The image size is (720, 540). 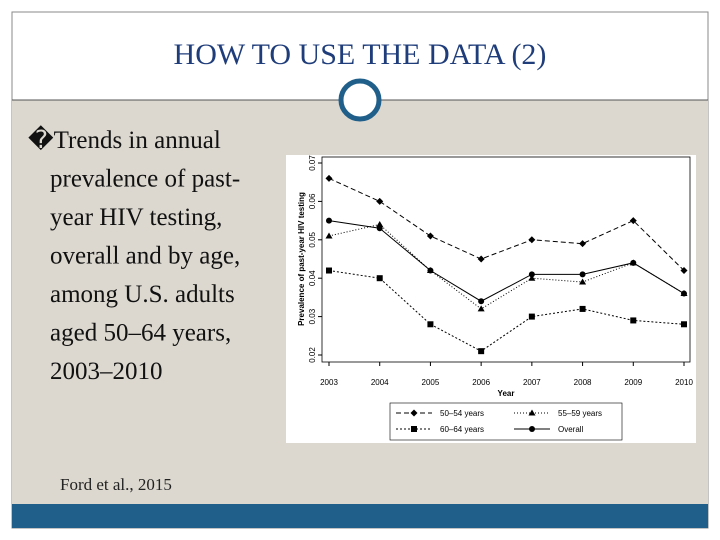 What do you see at coordinates (312, 355) in the screenshot?
I see `y-tick-label: 0.02` at bounding box center [312, 355].